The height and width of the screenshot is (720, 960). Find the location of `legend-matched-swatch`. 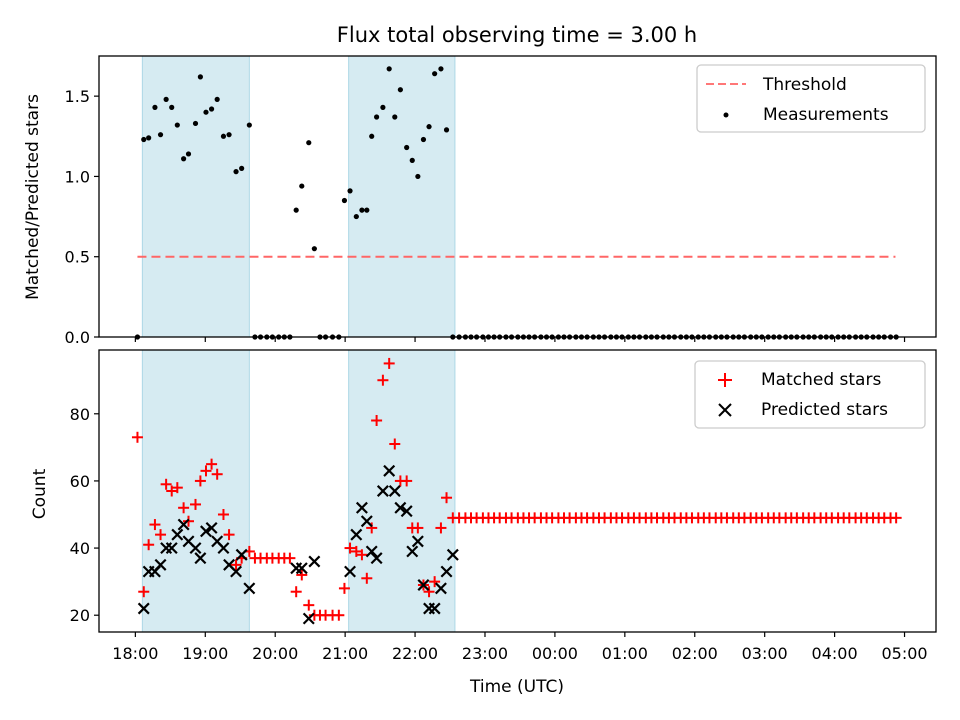

legend-matched-swatch is located at coordinates (725, 380).